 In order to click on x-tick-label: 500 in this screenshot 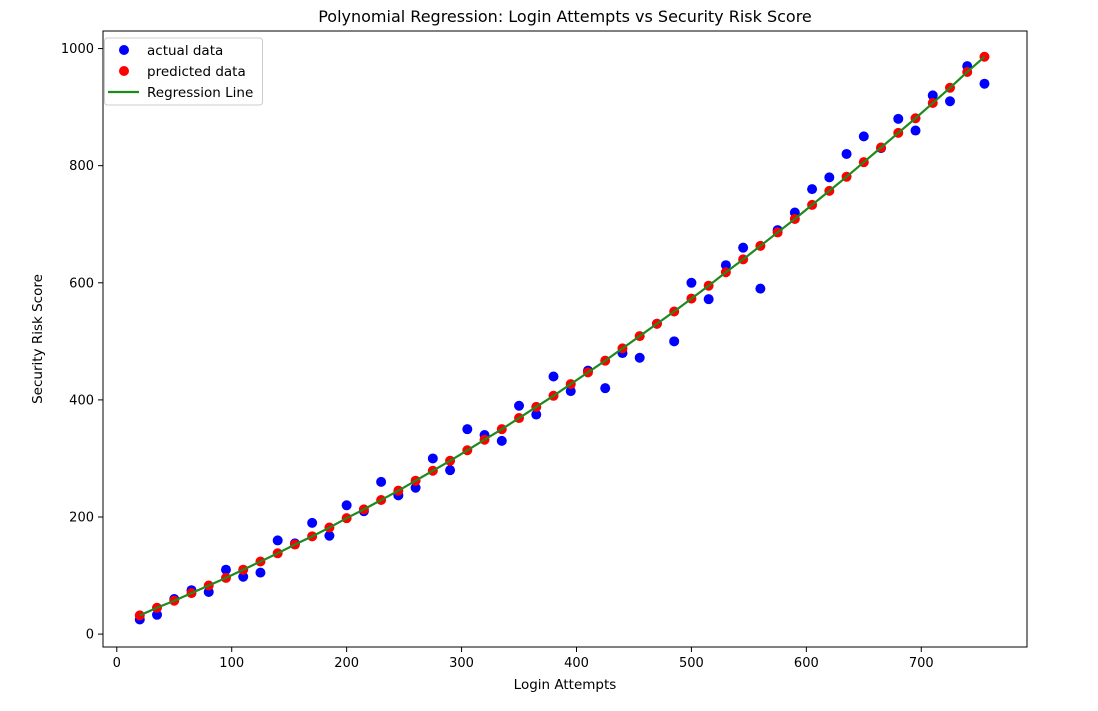, I will do `click(691, 663)`.